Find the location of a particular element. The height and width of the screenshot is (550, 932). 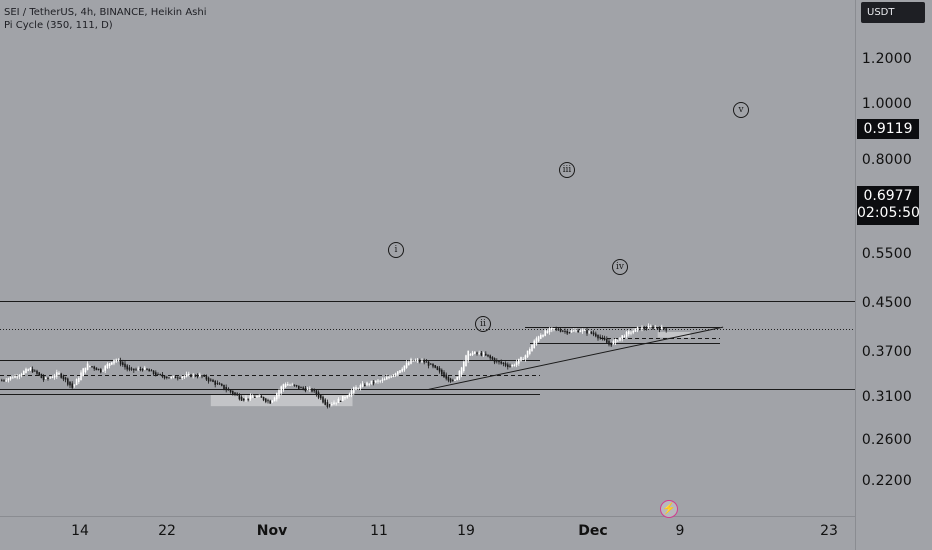

trendline is located at coordinates (576, 358).